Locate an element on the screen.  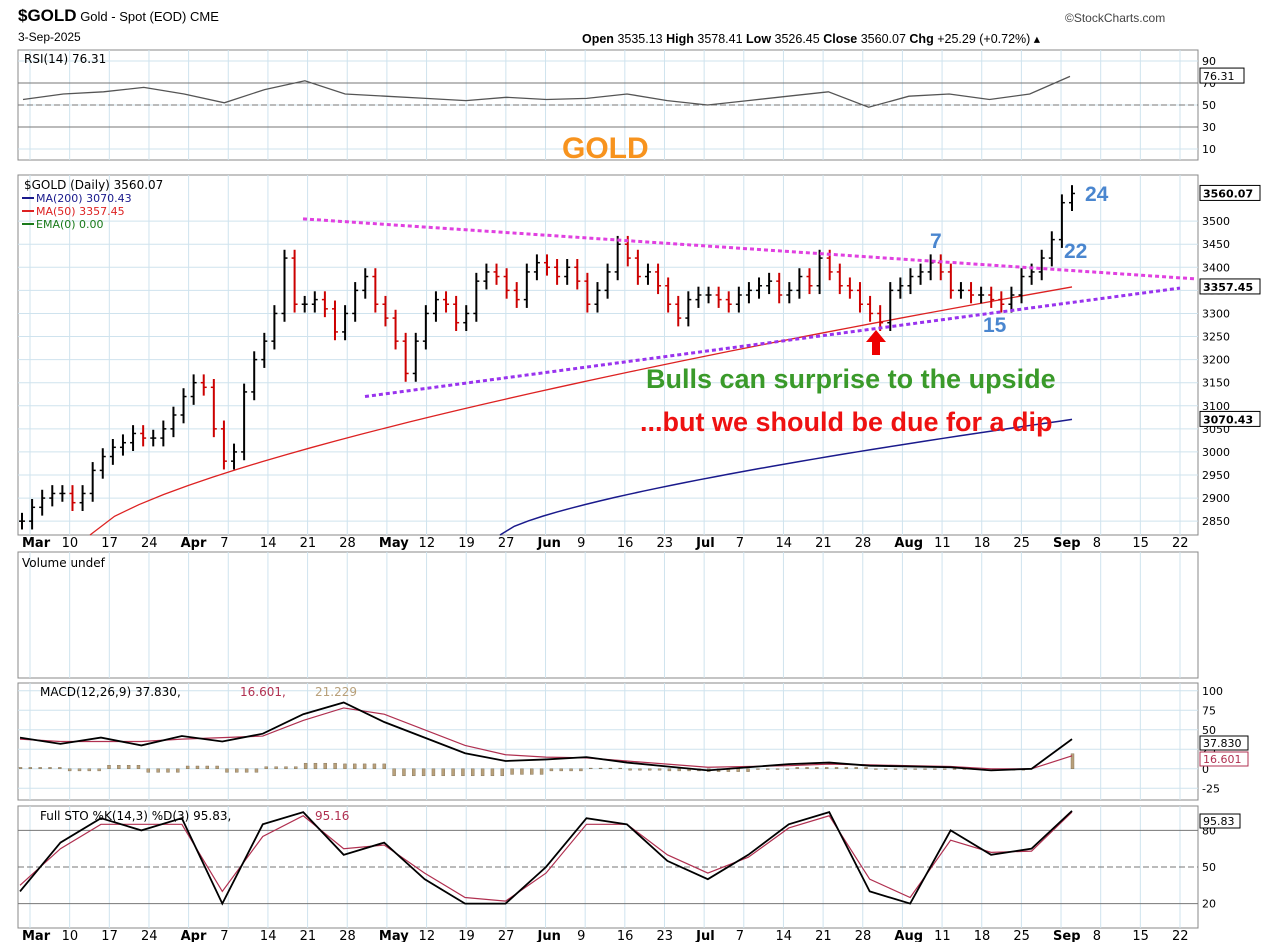
rsi-tick-label: 50 is located at coordinates (1209, 105).